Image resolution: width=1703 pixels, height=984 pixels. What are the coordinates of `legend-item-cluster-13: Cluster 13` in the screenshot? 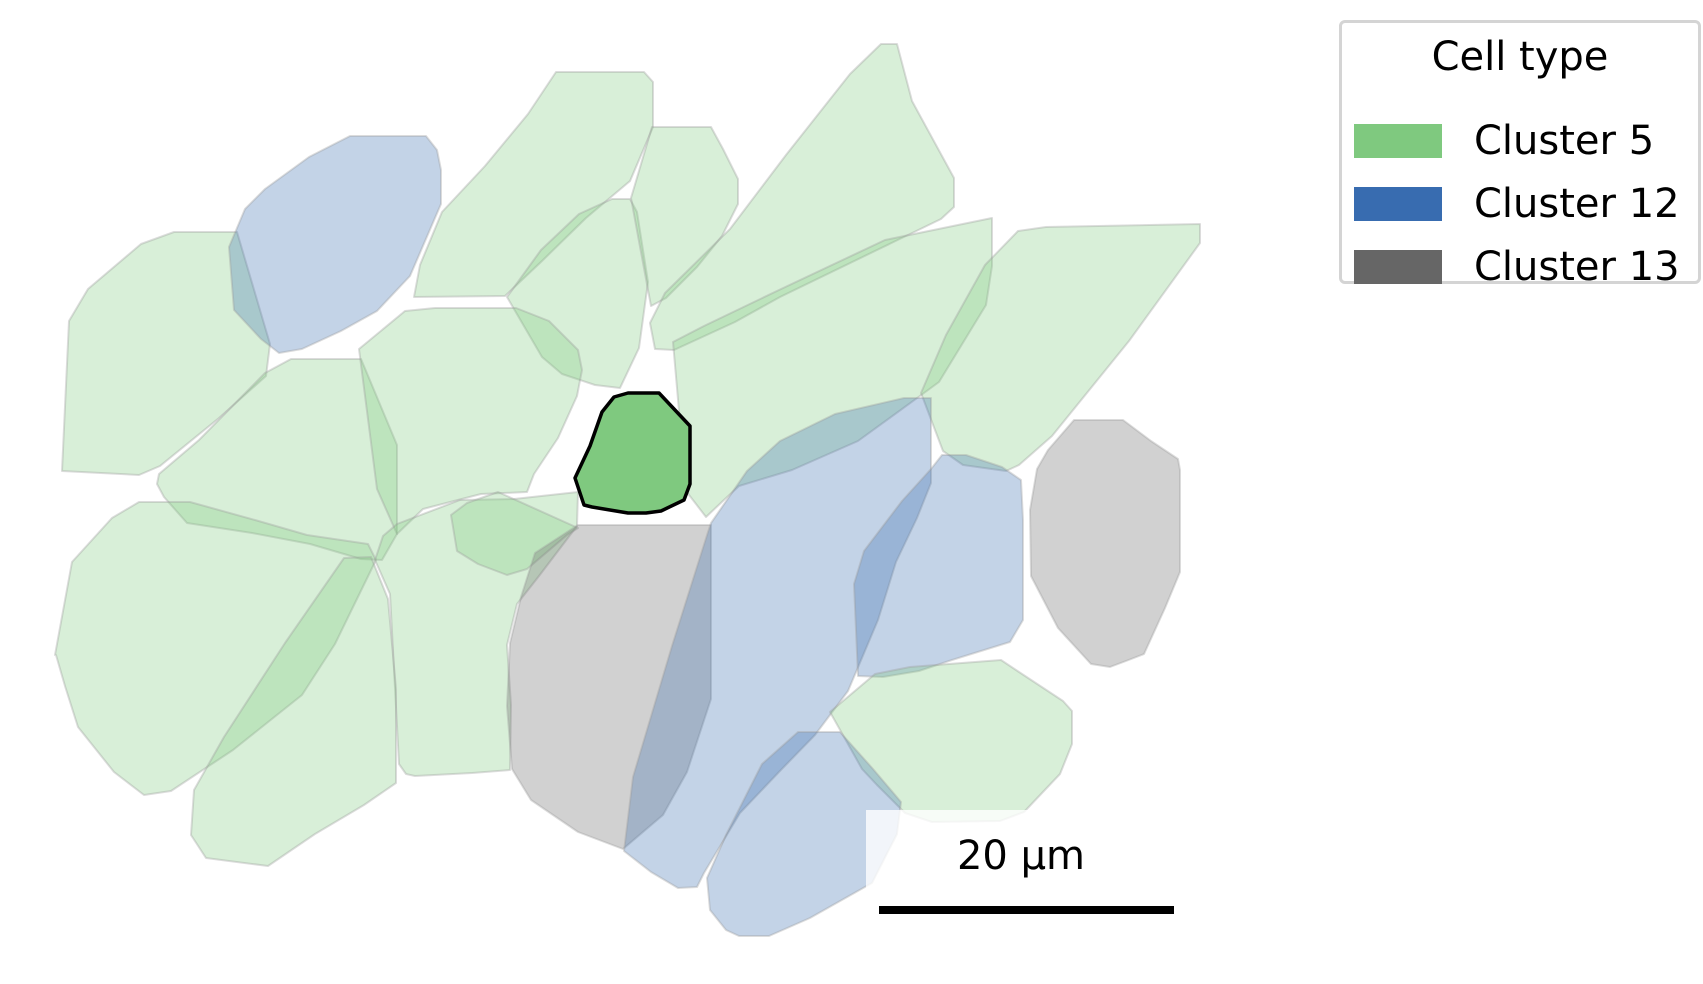 It's located at (1517, 267).